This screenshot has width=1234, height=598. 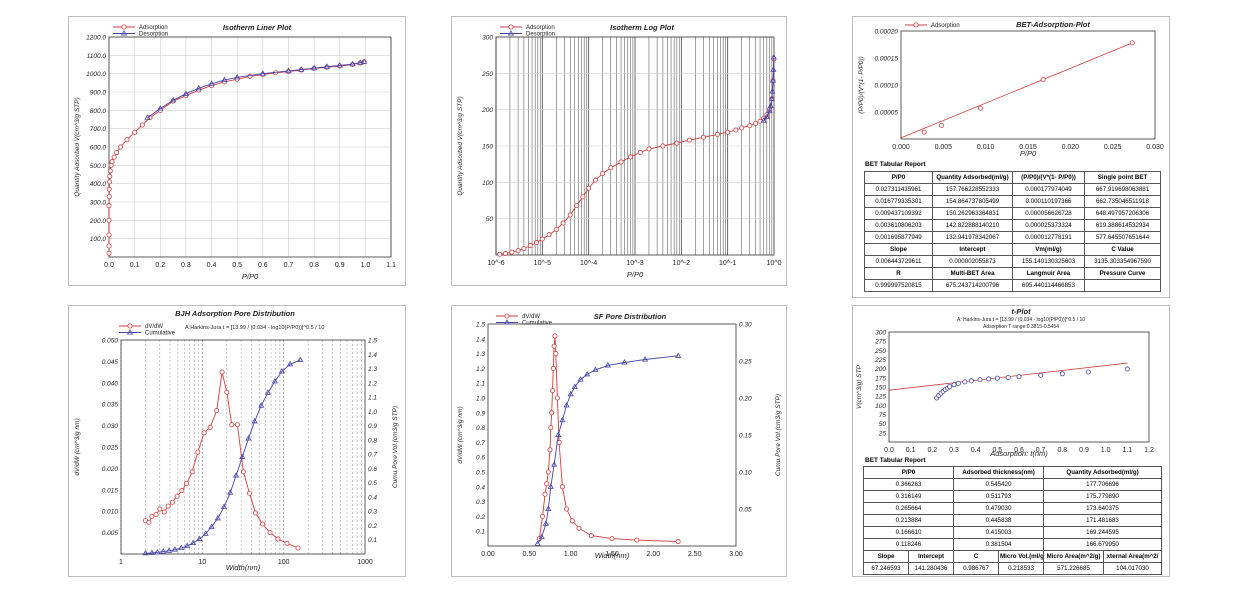 What do you see at coordinates (1012, 508) in the screenshot?
I see `table-row: 0.265664 0.479030 173.640375` at bounding box center [1012, 508].